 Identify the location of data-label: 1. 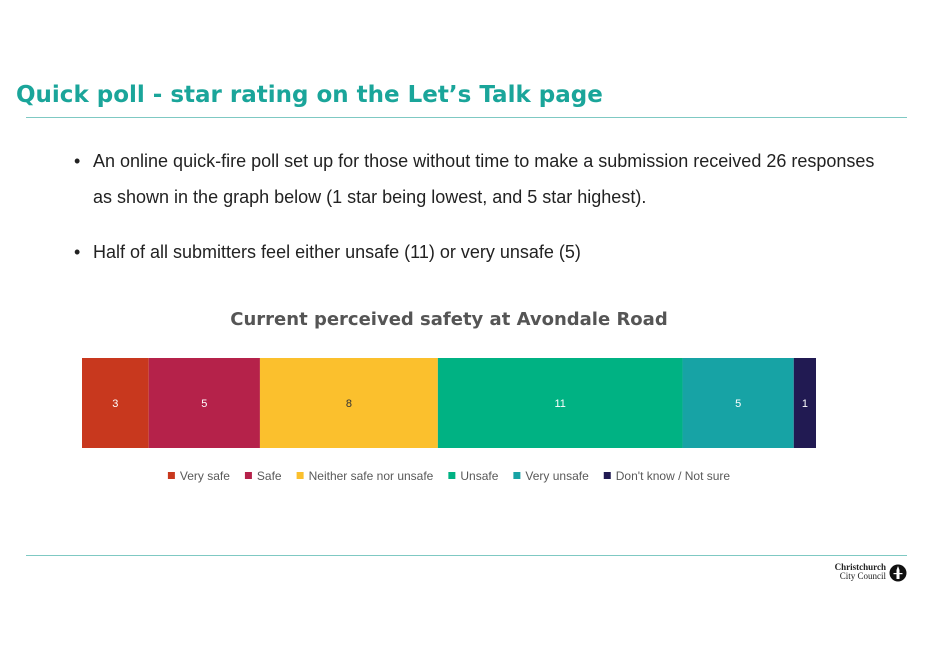
(805, 404).